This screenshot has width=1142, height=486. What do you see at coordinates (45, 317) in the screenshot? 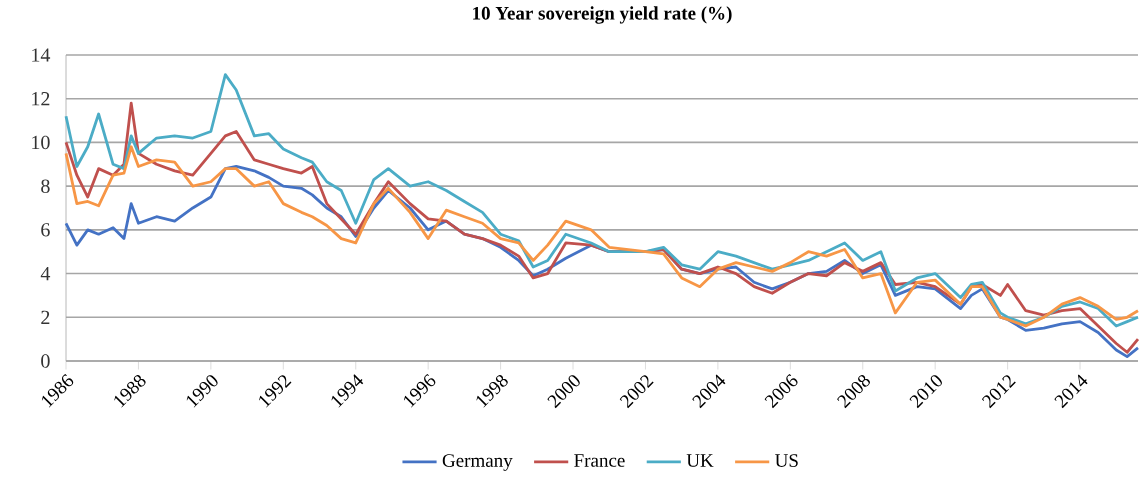
I see `y-tick-label: 2` at bounding box center [45, 317].